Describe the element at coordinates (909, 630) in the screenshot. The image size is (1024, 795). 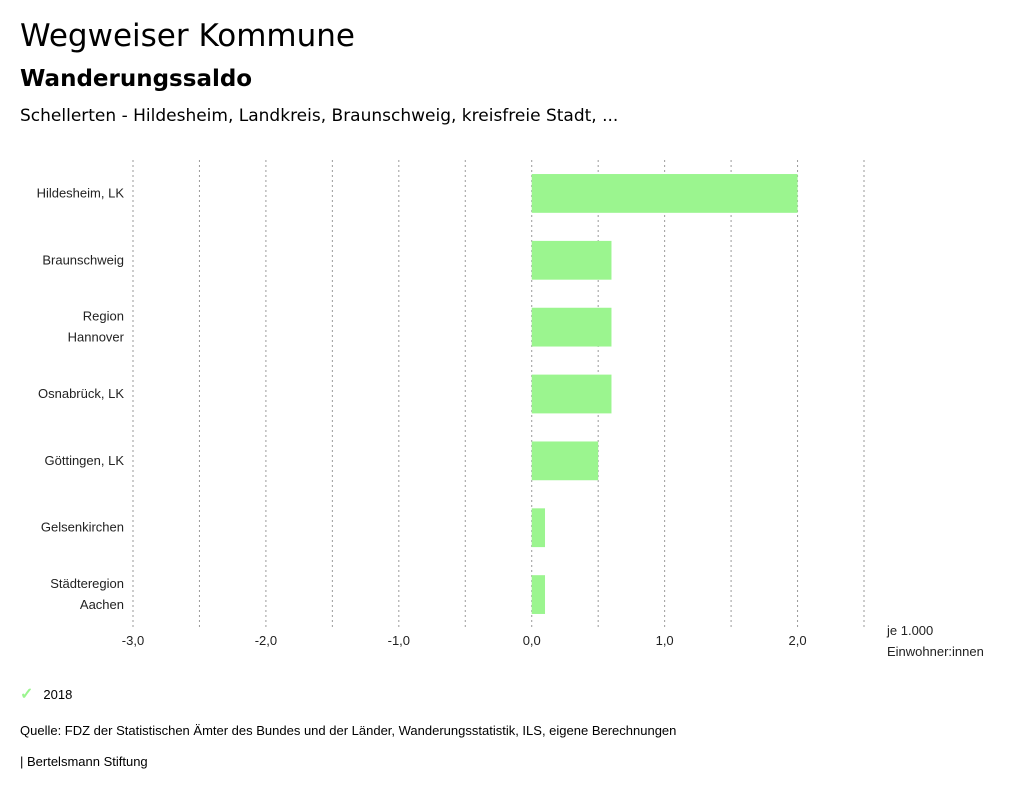
I see `unit-label: je 1.000` at that location.